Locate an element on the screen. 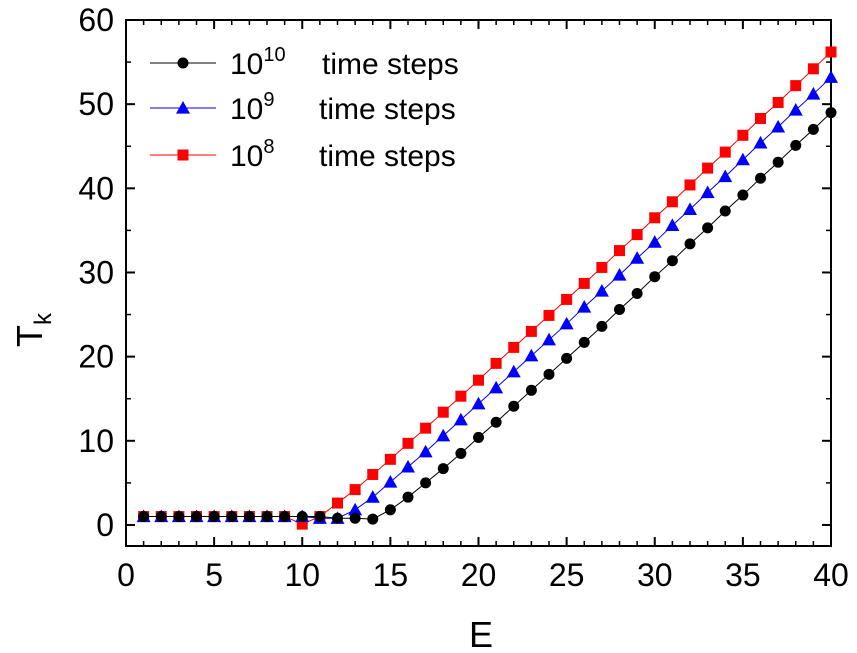 The width and height of the screenshot is (857, 653). x-tick-label: 25 is located at coordinates (567, 575).